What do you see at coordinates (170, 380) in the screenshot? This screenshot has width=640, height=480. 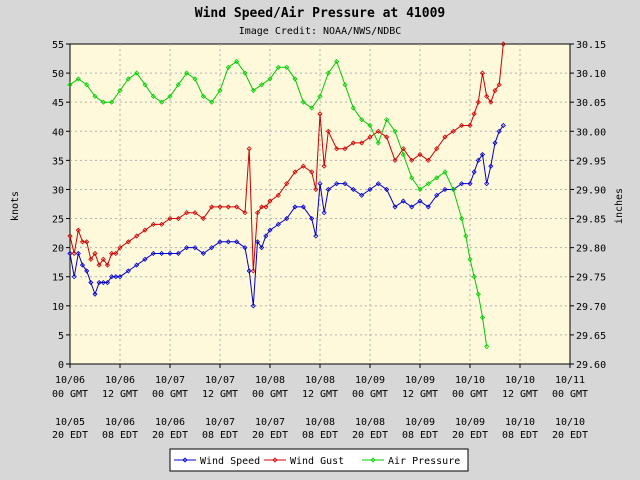 I see `x-tick-label-gmt-date: 10/07` at bounding box center [170, 380].